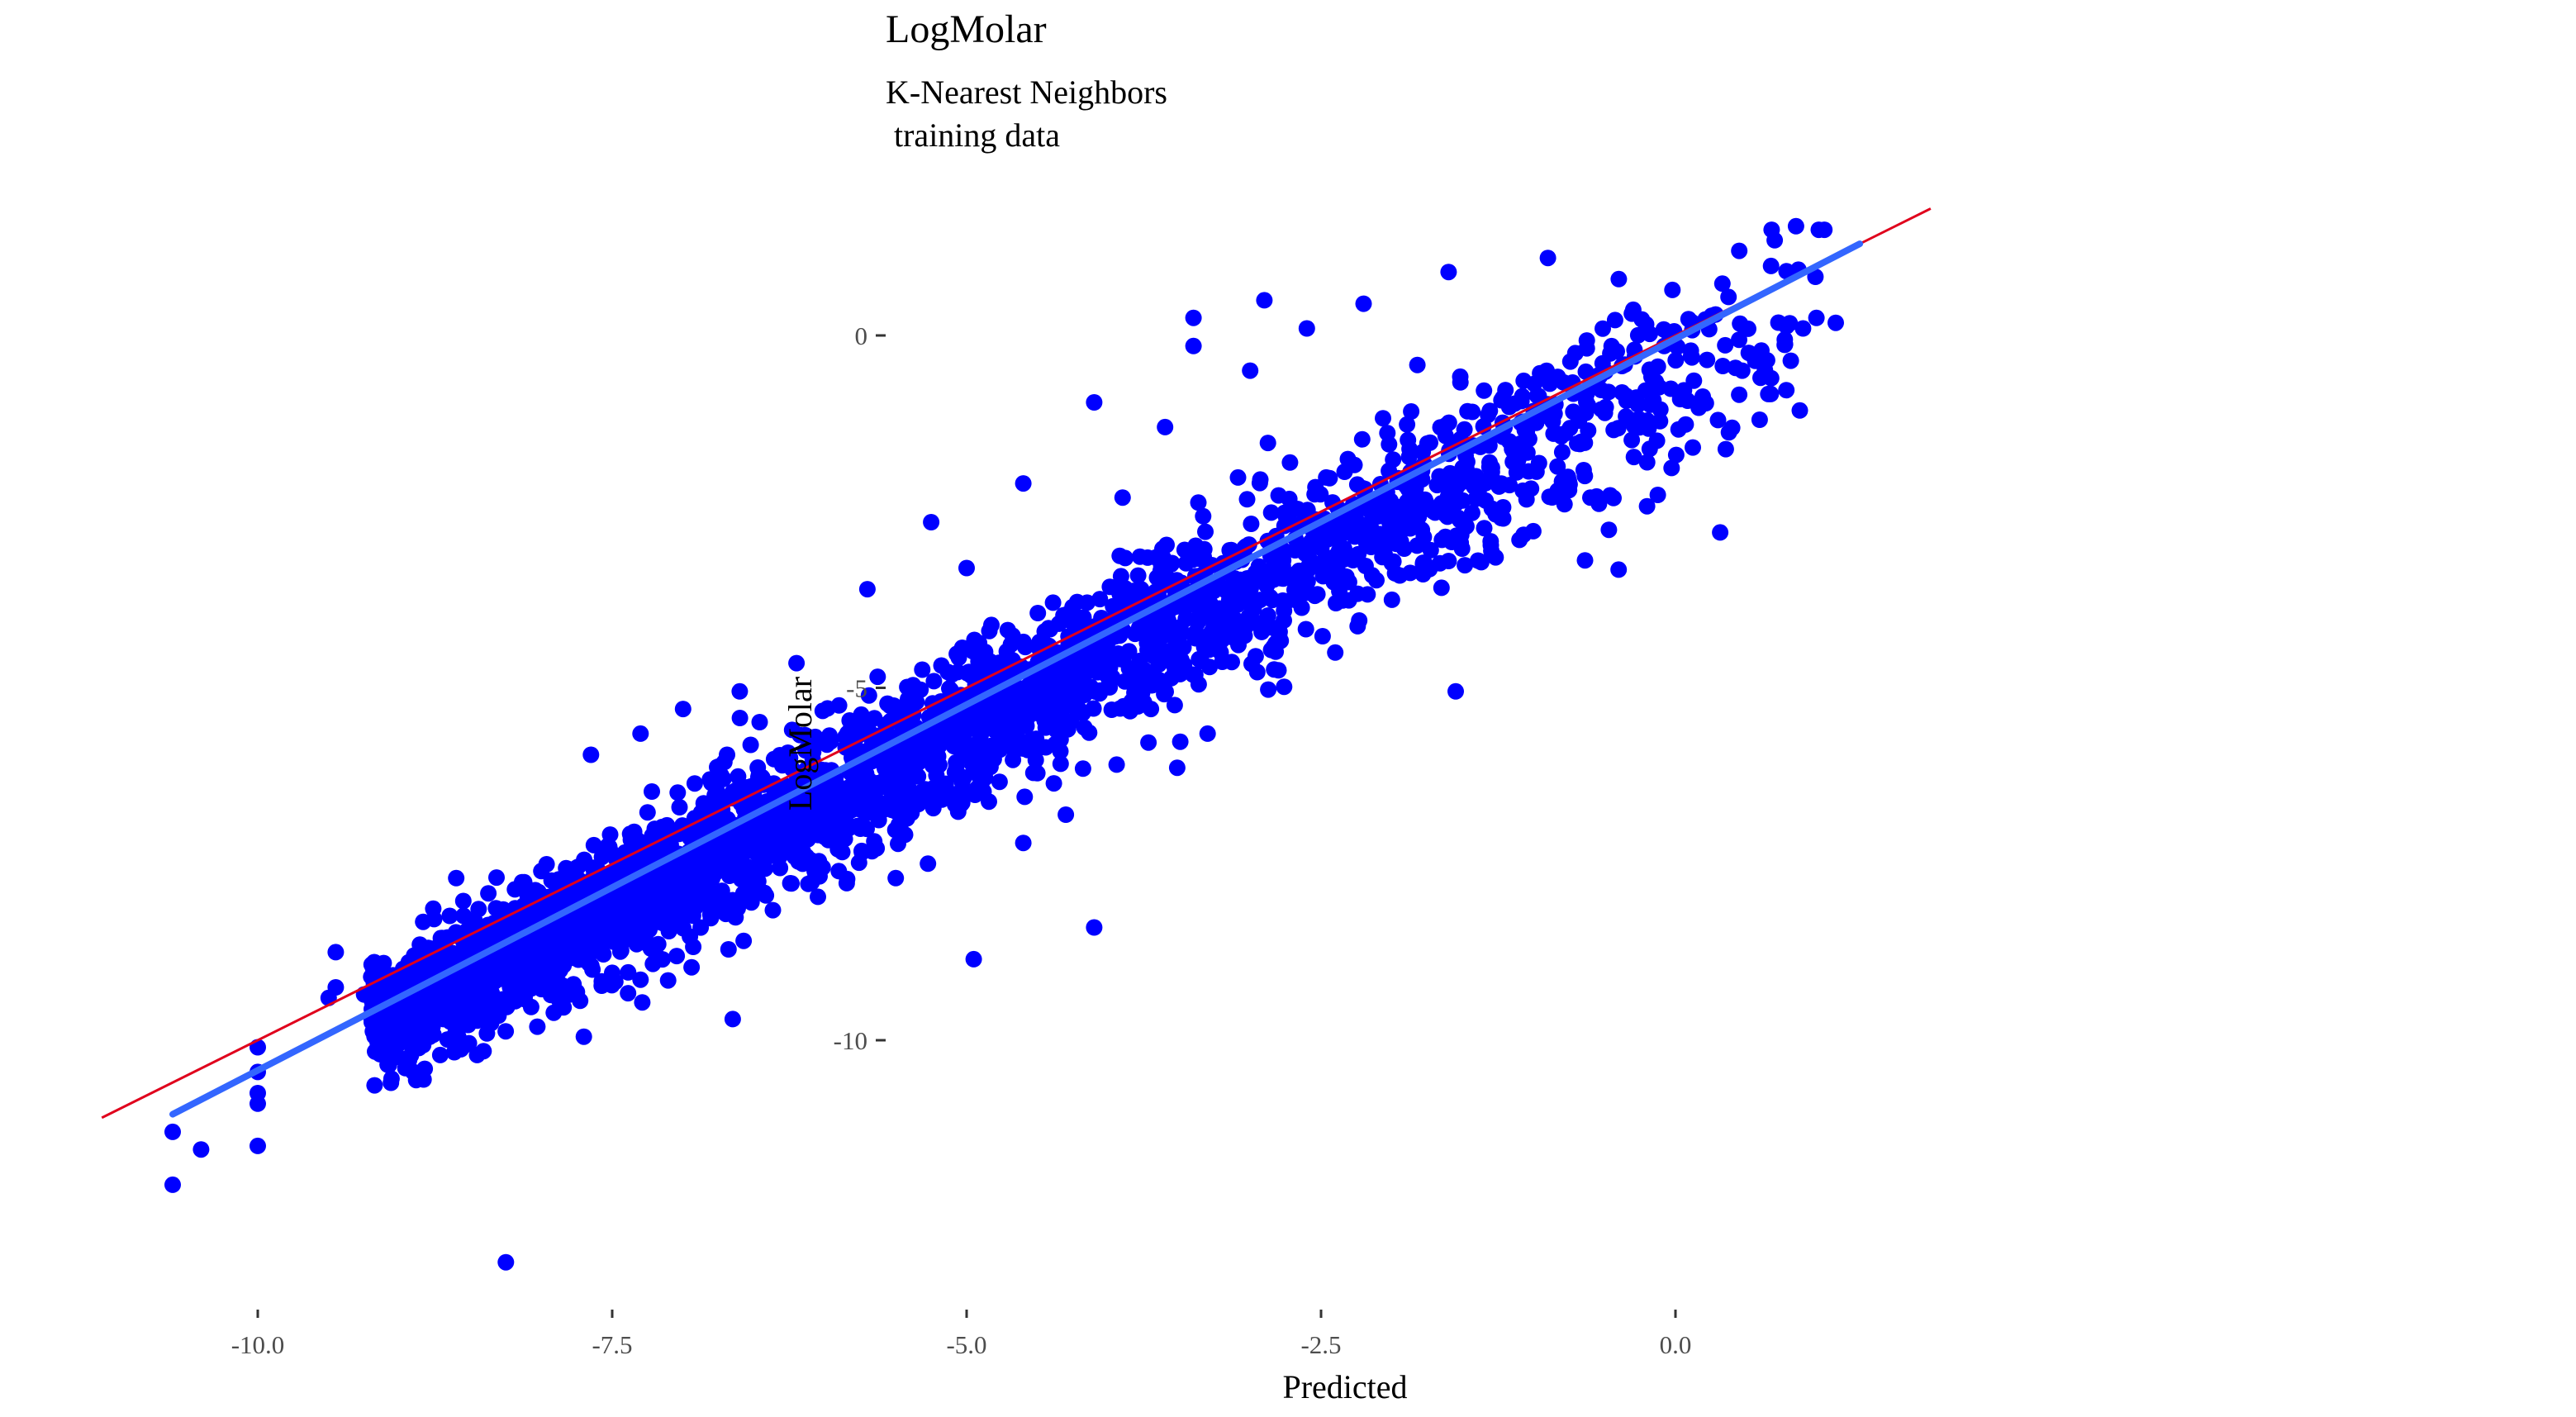 The width and height of the screenshot is (2576, 1417). Describe the element at coordinates (850, 1040) in the screenshot. I see `y-tick-label: -10` at that location.